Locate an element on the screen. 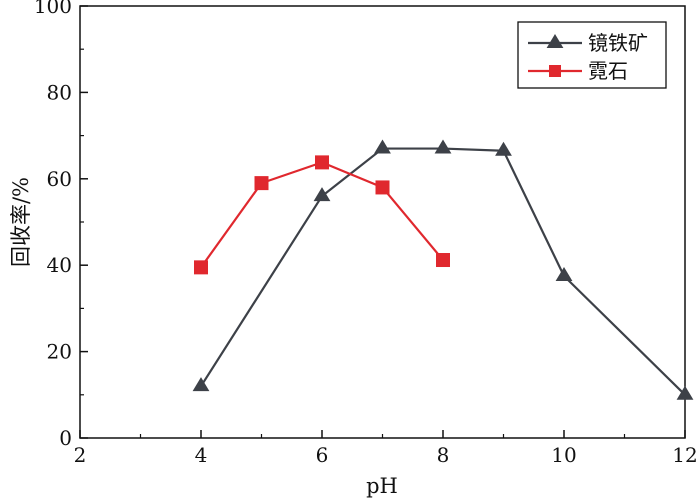 This screenshot has width=700, height=500. y-tick-label: 20 is located at coordinates (59, 352).